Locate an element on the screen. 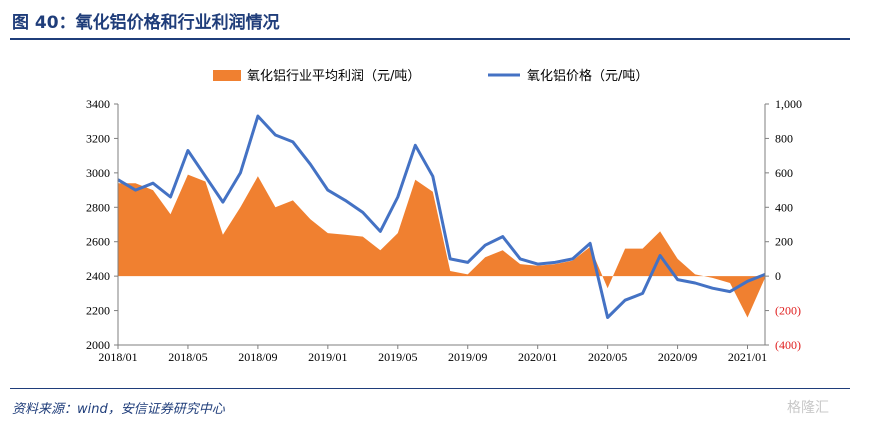  y-left-tick-label: 2000 is located at coordinates (98, 345).